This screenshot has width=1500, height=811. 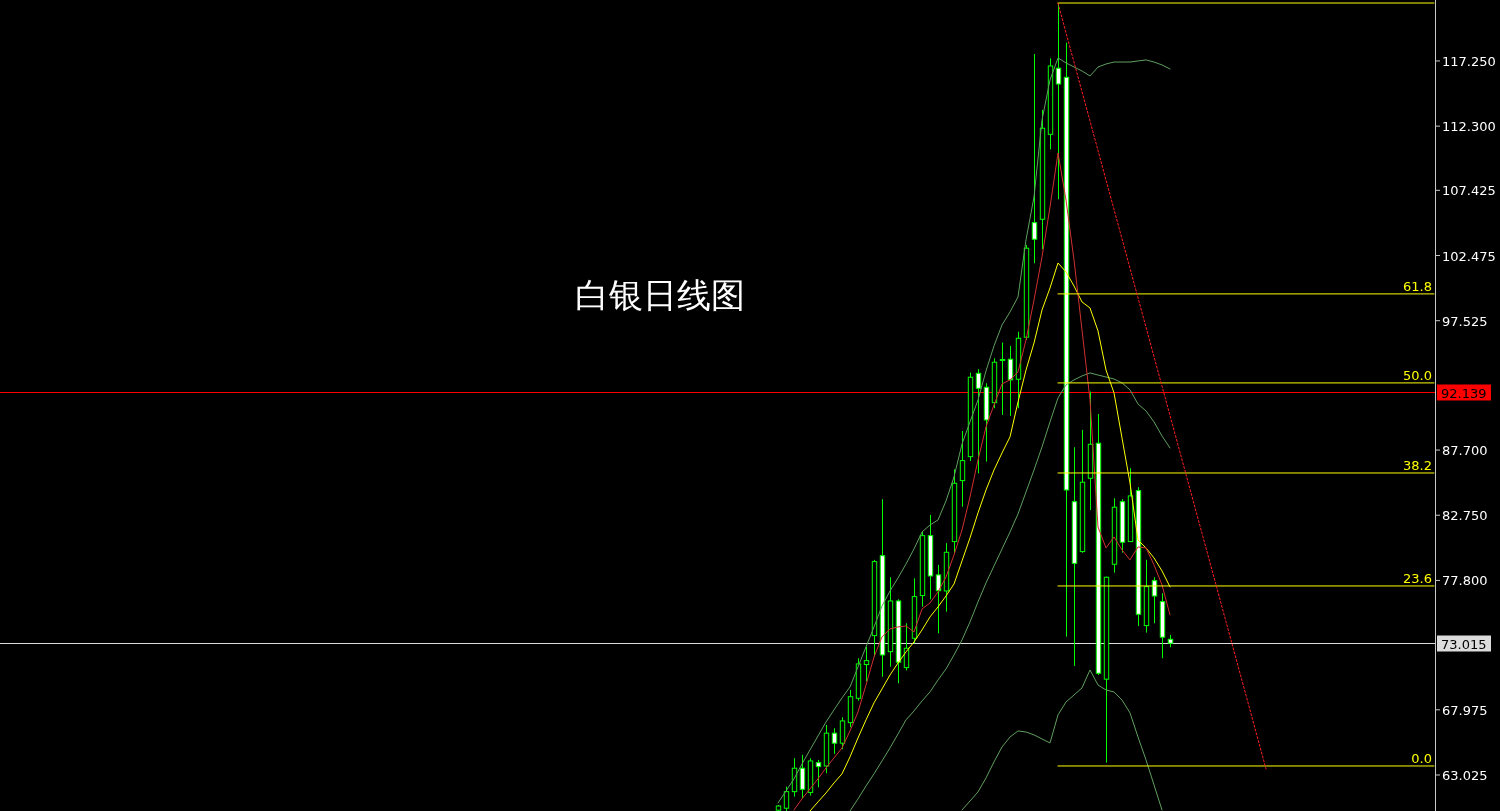 I want to click on y-tick-label: 107.425, so click(x=1469, y=191).